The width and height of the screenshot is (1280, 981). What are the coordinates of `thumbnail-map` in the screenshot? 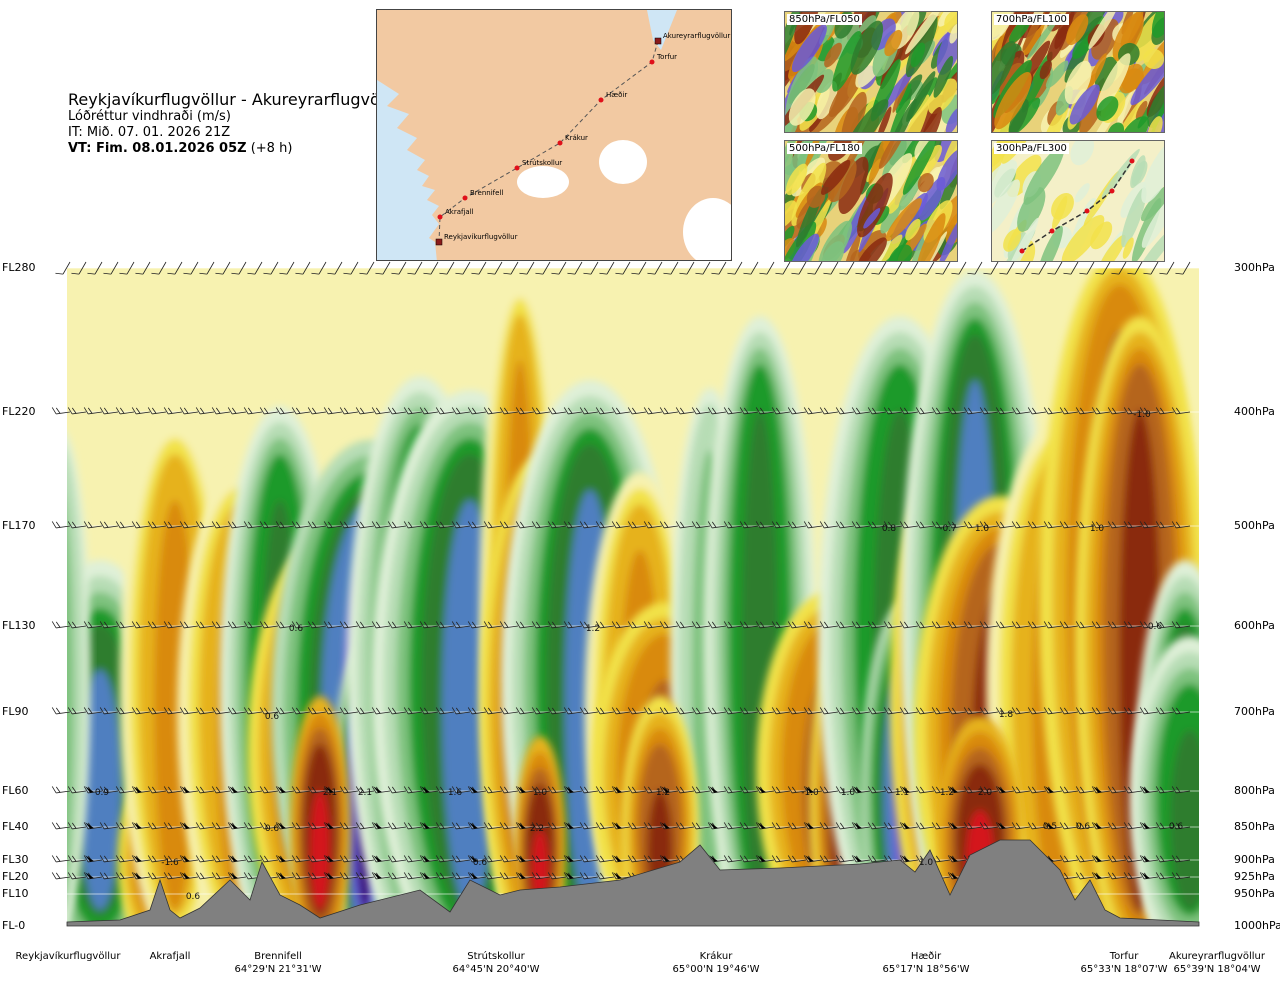 It's located at (1078, 201).